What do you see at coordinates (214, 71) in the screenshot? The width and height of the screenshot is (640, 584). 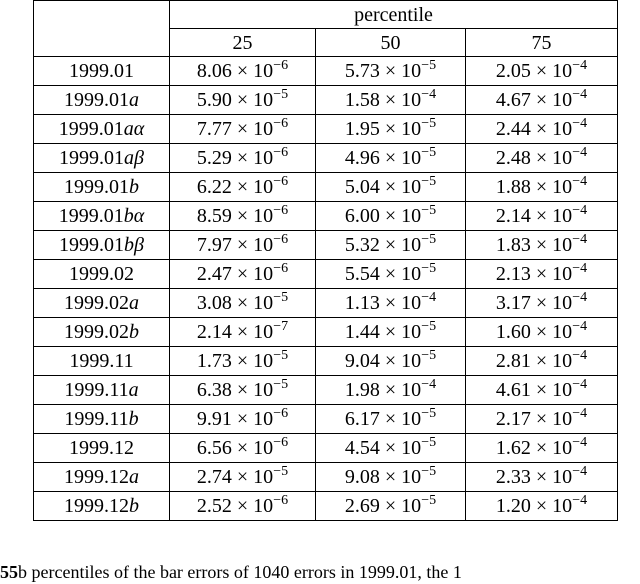 I see `mantissa: 8.06` at bounding box center [214, 71].